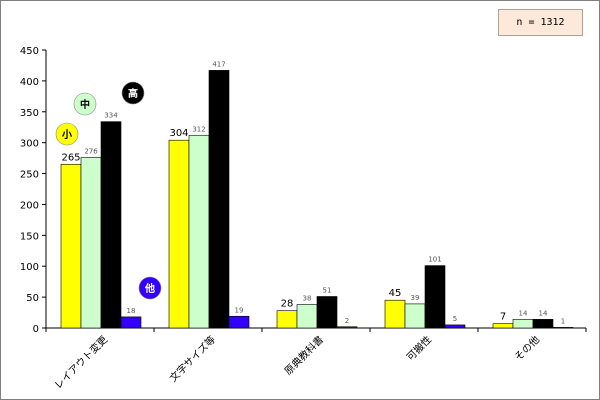  What do you see at coordinates (287, 304) in the screenshot?
I see `data-label: 28` at bounding box center [287, 304].